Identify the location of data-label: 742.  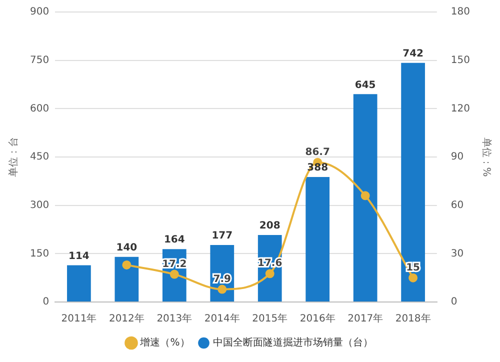
(413, 54).